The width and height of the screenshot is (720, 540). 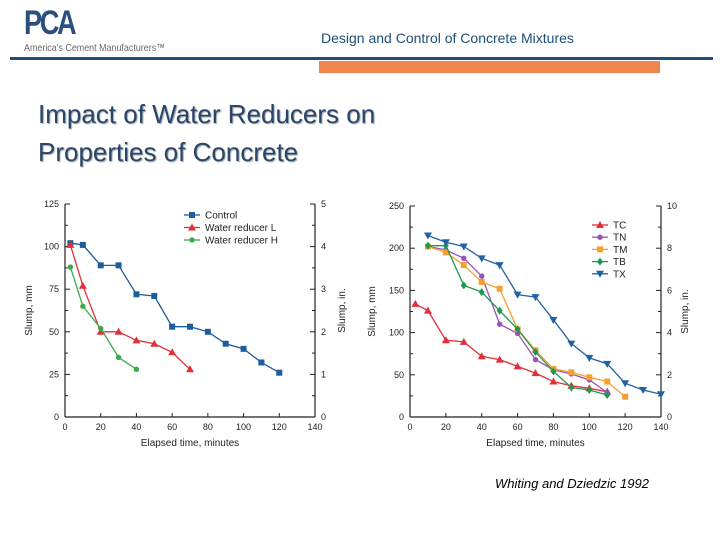 What do you see at coordinates (101, 427) in the screenshot?
I see `x-tick-label: 20` at bounding box center [101, 427].